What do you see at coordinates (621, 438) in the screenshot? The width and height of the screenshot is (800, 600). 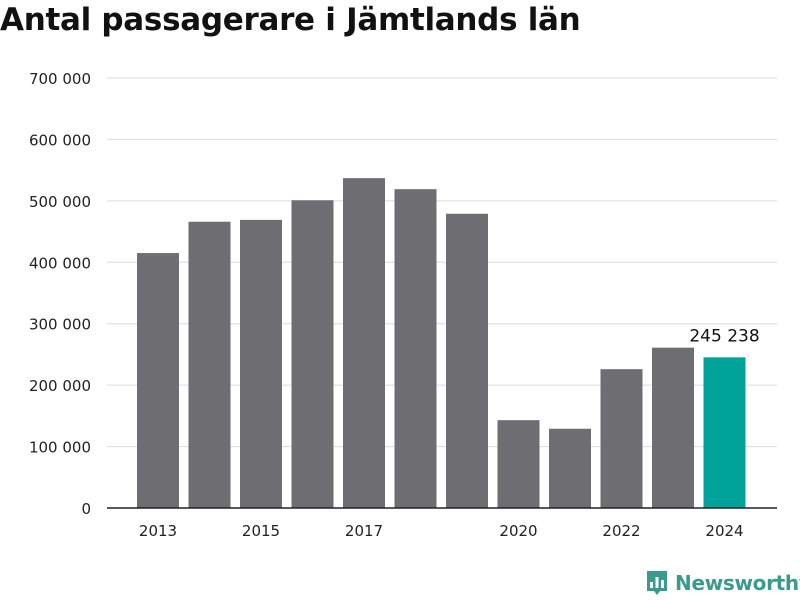 I see `bar-2022` at bounding box center [621, 438].